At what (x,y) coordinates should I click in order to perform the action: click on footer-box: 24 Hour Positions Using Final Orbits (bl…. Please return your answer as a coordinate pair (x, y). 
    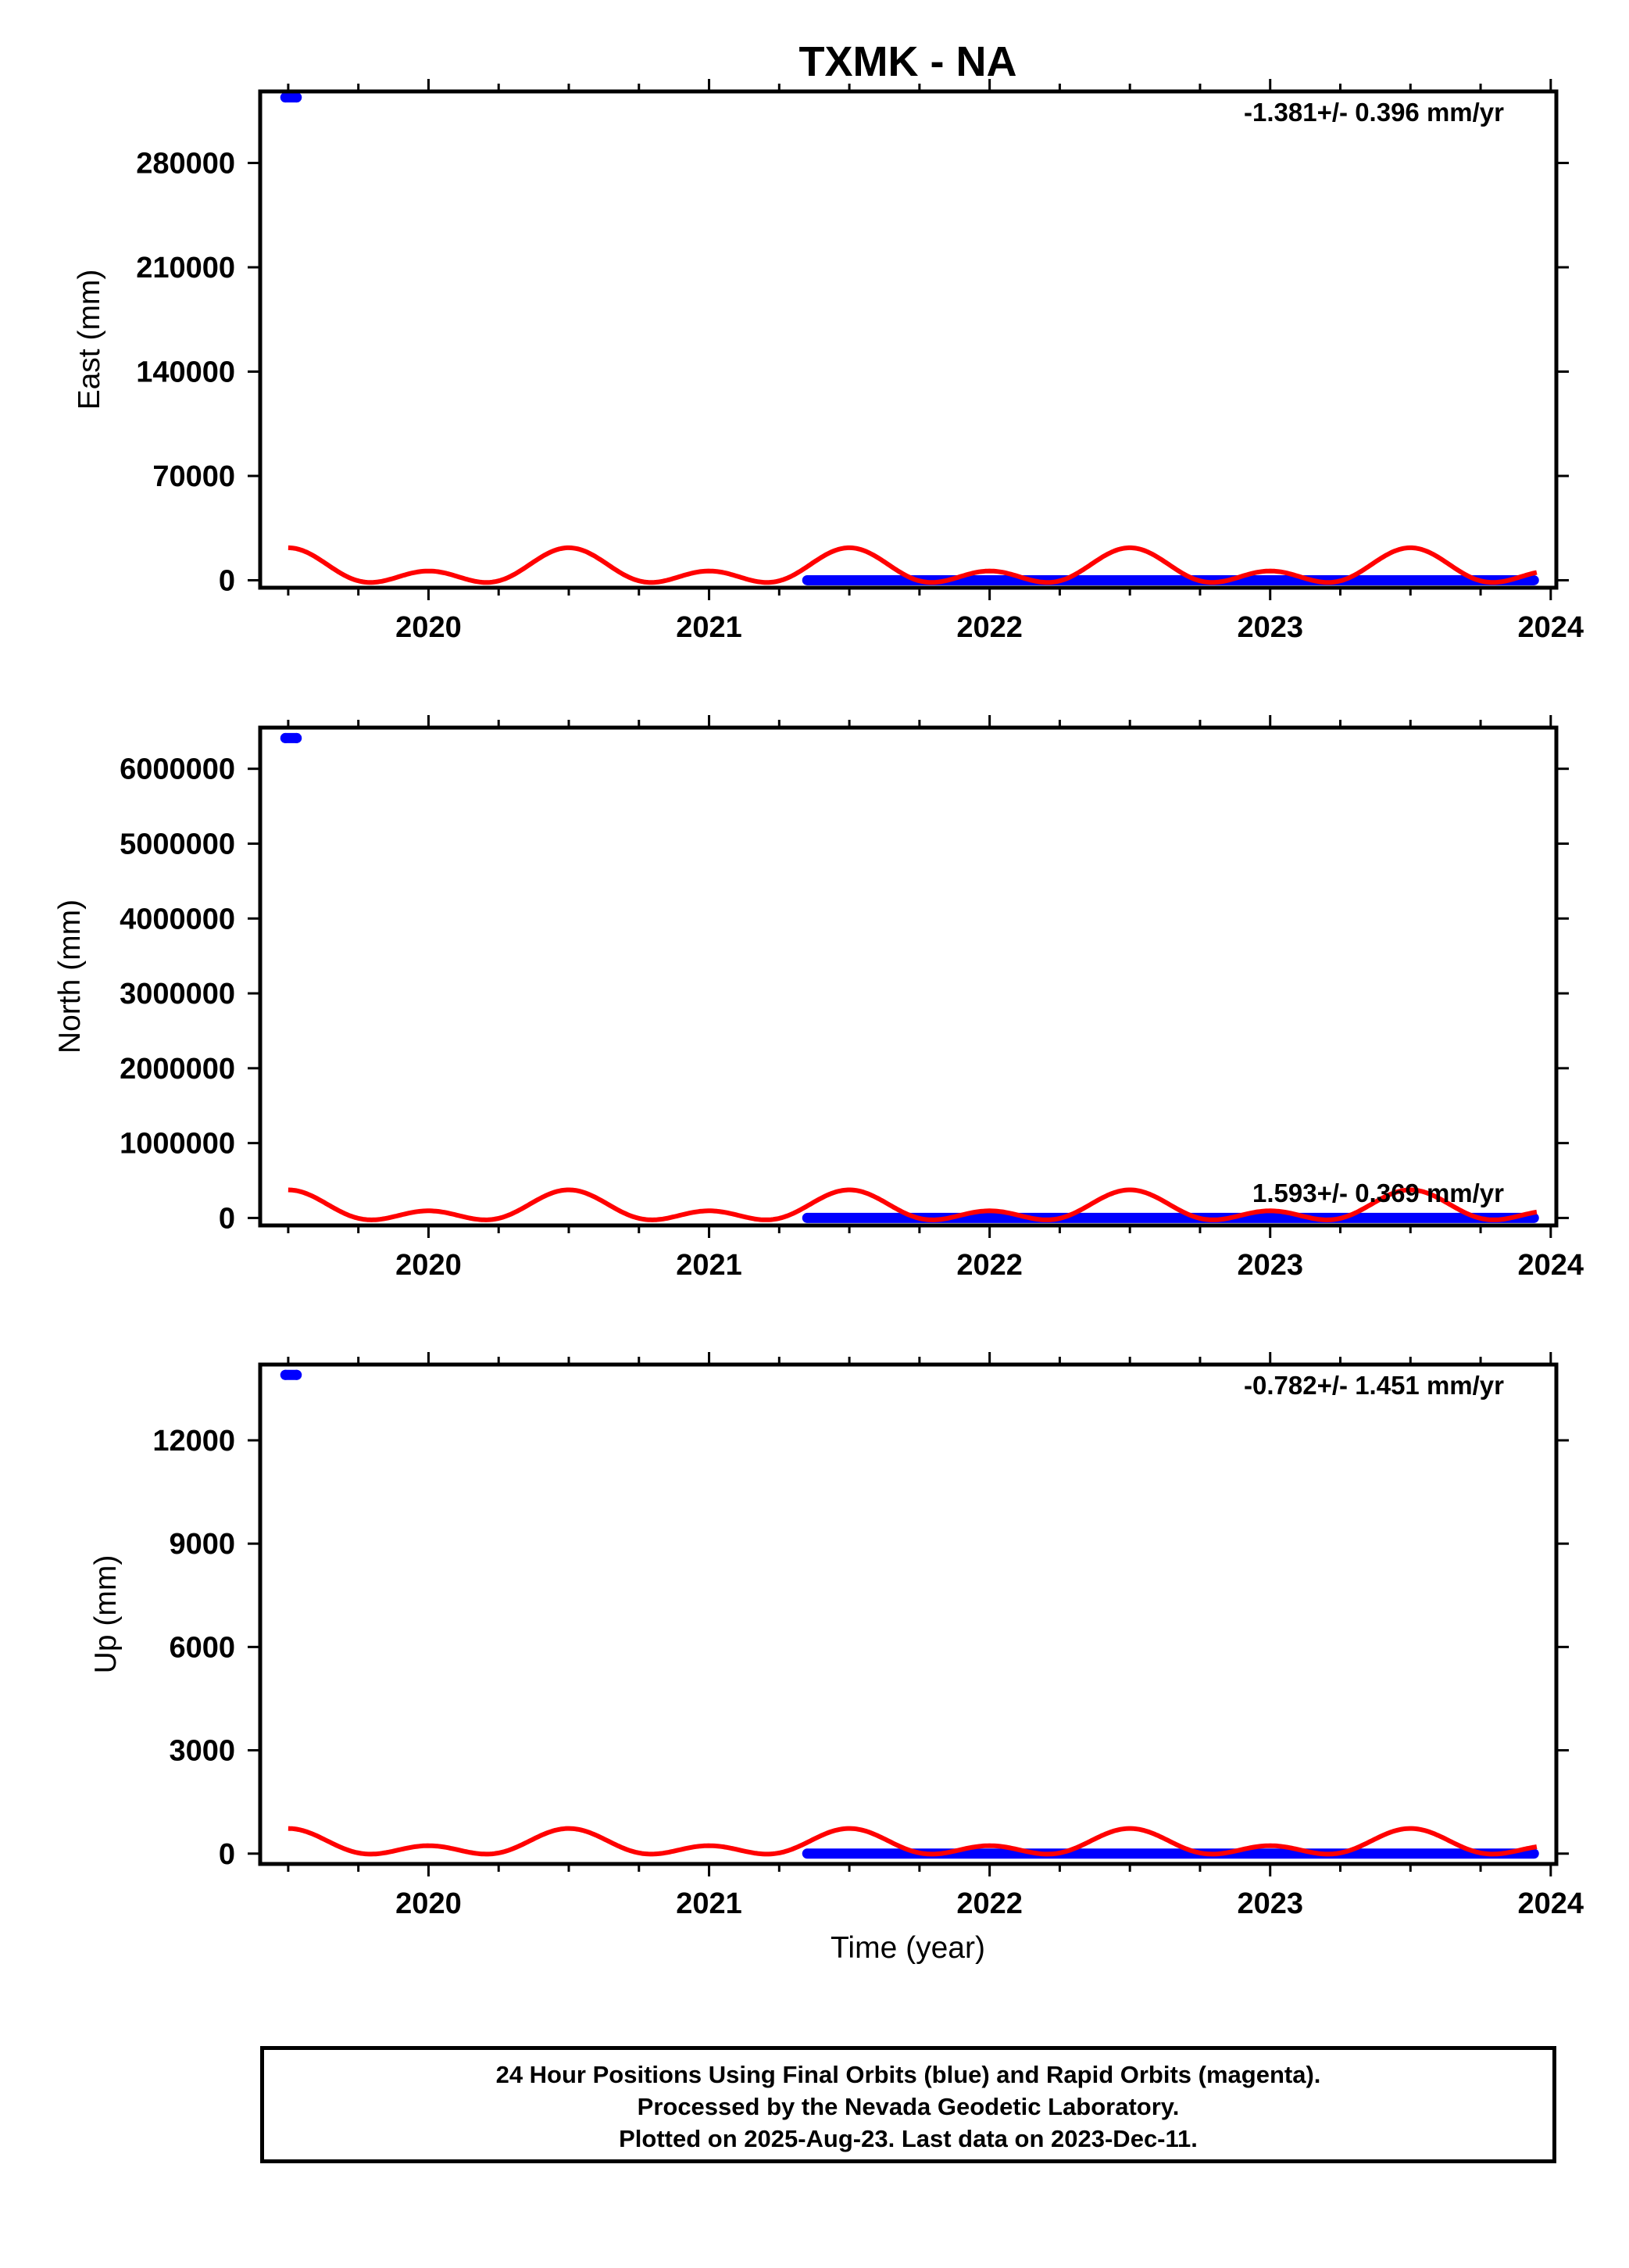
    Looking at the image, I should click on (908, 2105).